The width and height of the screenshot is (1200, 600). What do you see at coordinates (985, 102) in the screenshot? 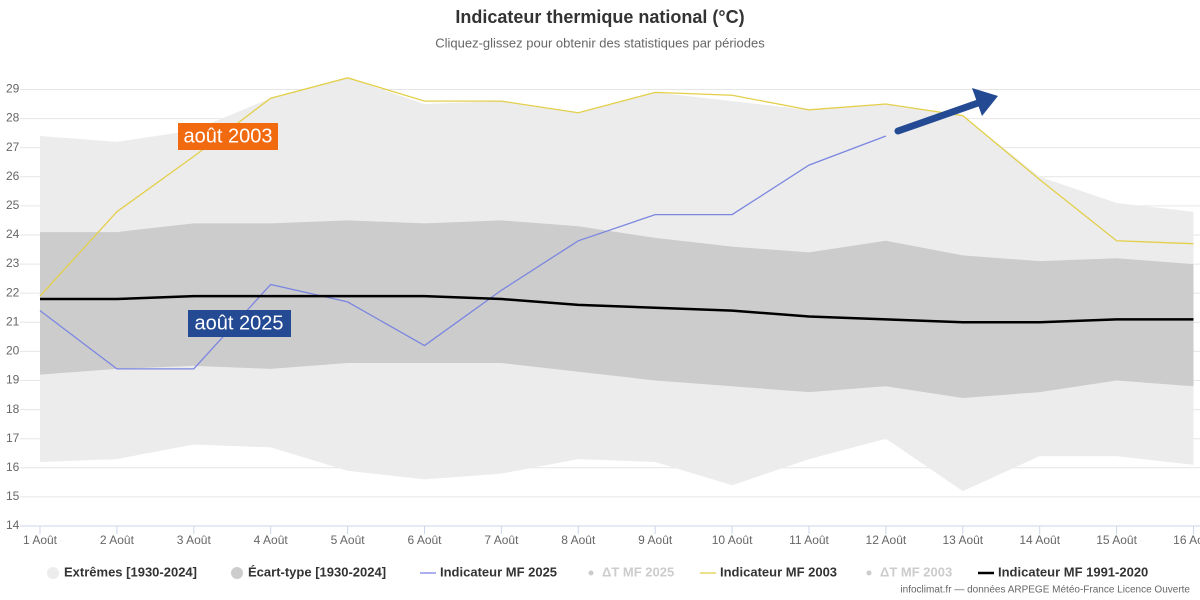
I see `arrow-head` at bounding box center [985, 102].